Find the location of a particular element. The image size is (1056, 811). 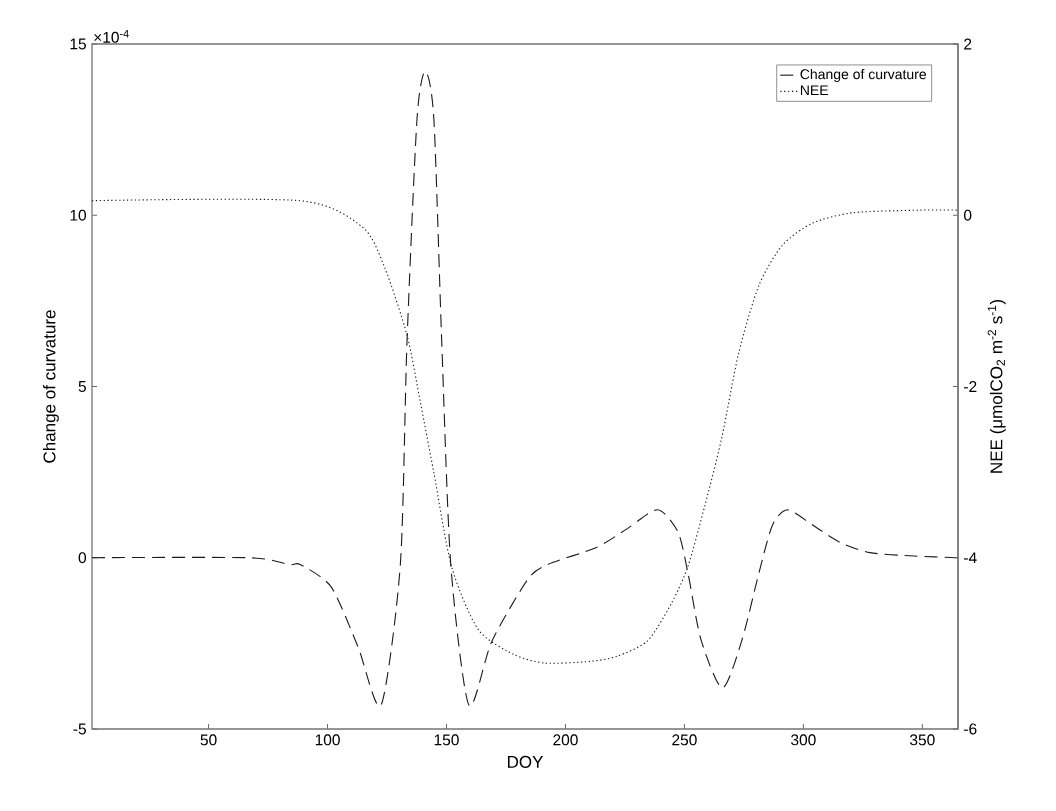

y2-tick-label: 2 is located at coordinates (968, 44).